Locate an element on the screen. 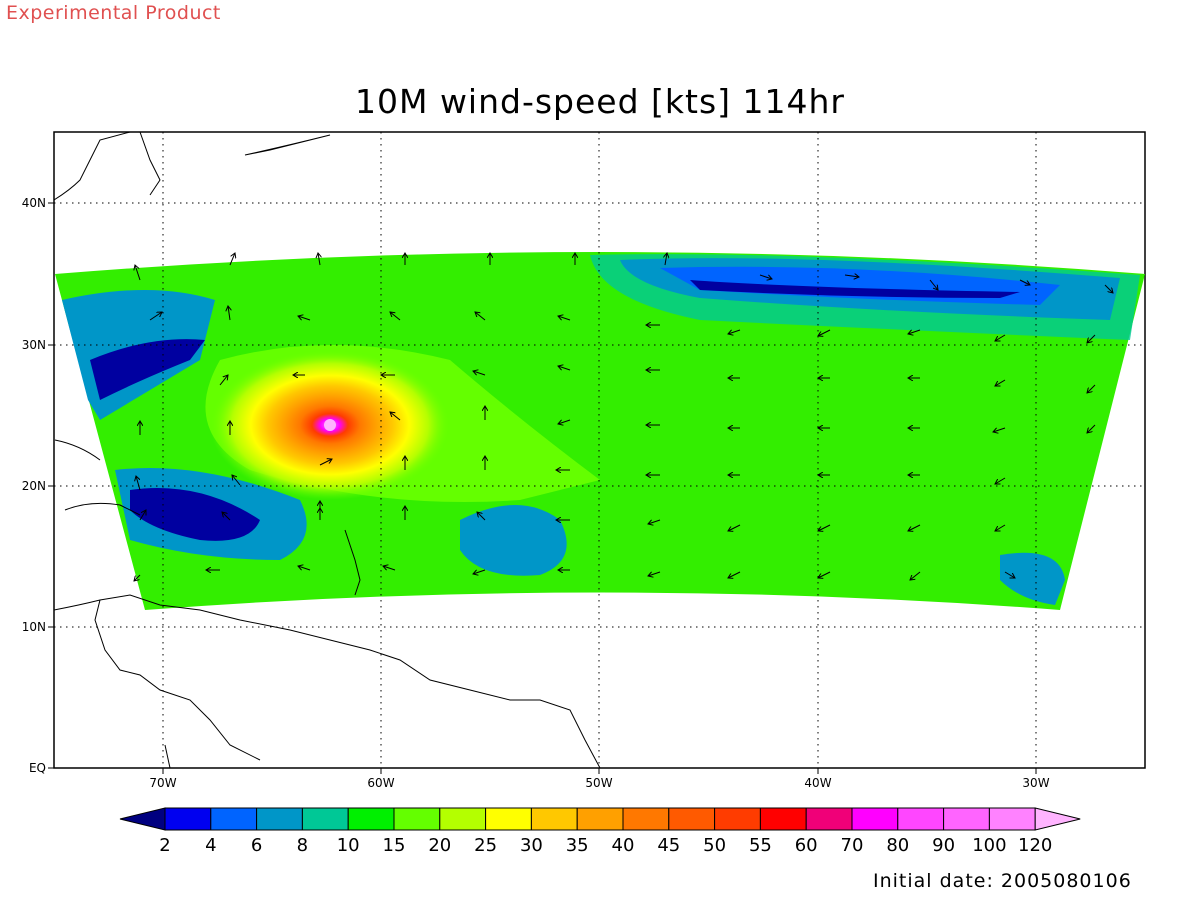 This screenshot has height=900, width=1200. central-pocket is located at coordinates (513, 540).